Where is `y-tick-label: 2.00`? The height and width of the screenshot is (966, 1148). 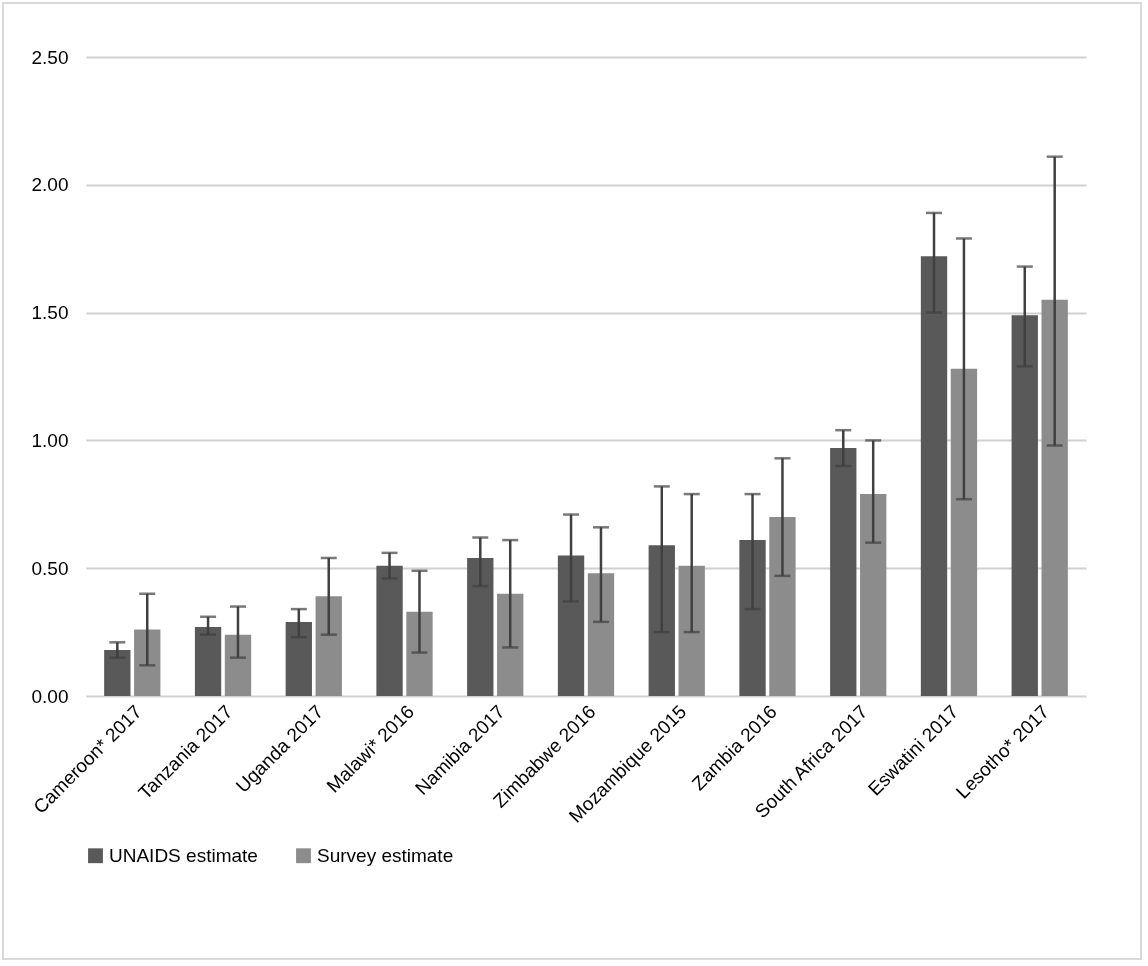 y-tick-label: 2.00 is located at coordinates (50, 185).